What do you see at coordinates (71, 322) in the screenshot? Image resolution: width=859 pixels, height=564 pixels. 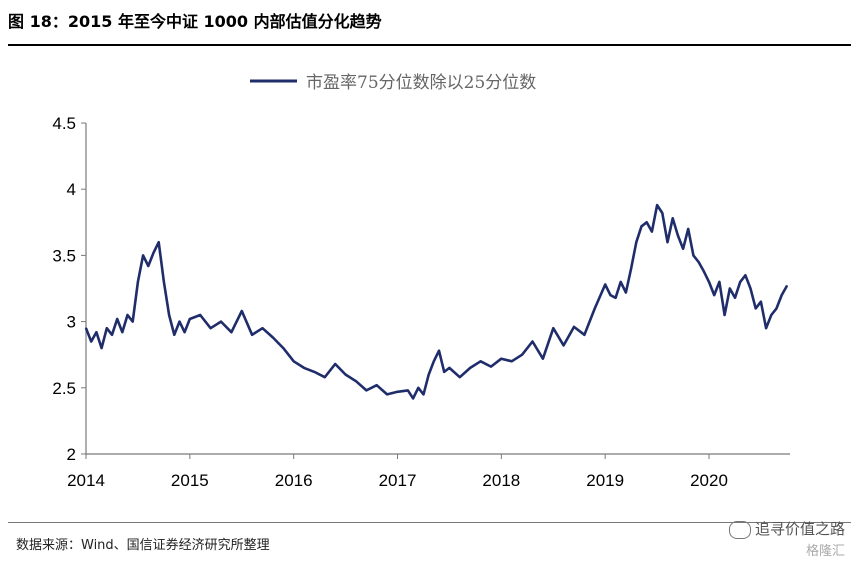 I see `y-tick-label: 3` at bounding box center [71, 322].